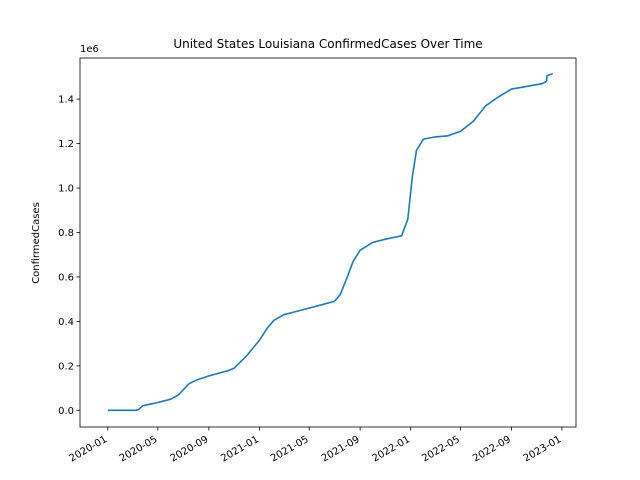 The image size is (640, 480). What do you see at coordinates (36, 243) in the screenshot?
I see `y-axis-label: ConfirmedCases` at bounding box center [36, 243].